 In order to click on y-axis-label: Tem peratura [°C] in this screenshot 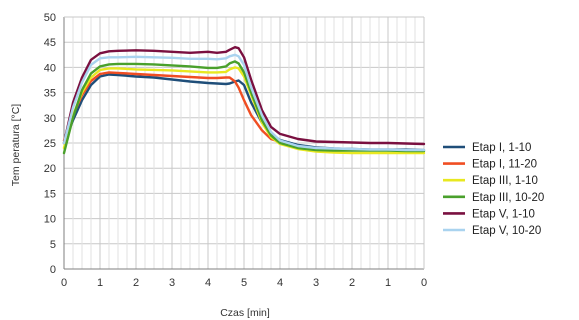, I will do `click(16, 145)`.